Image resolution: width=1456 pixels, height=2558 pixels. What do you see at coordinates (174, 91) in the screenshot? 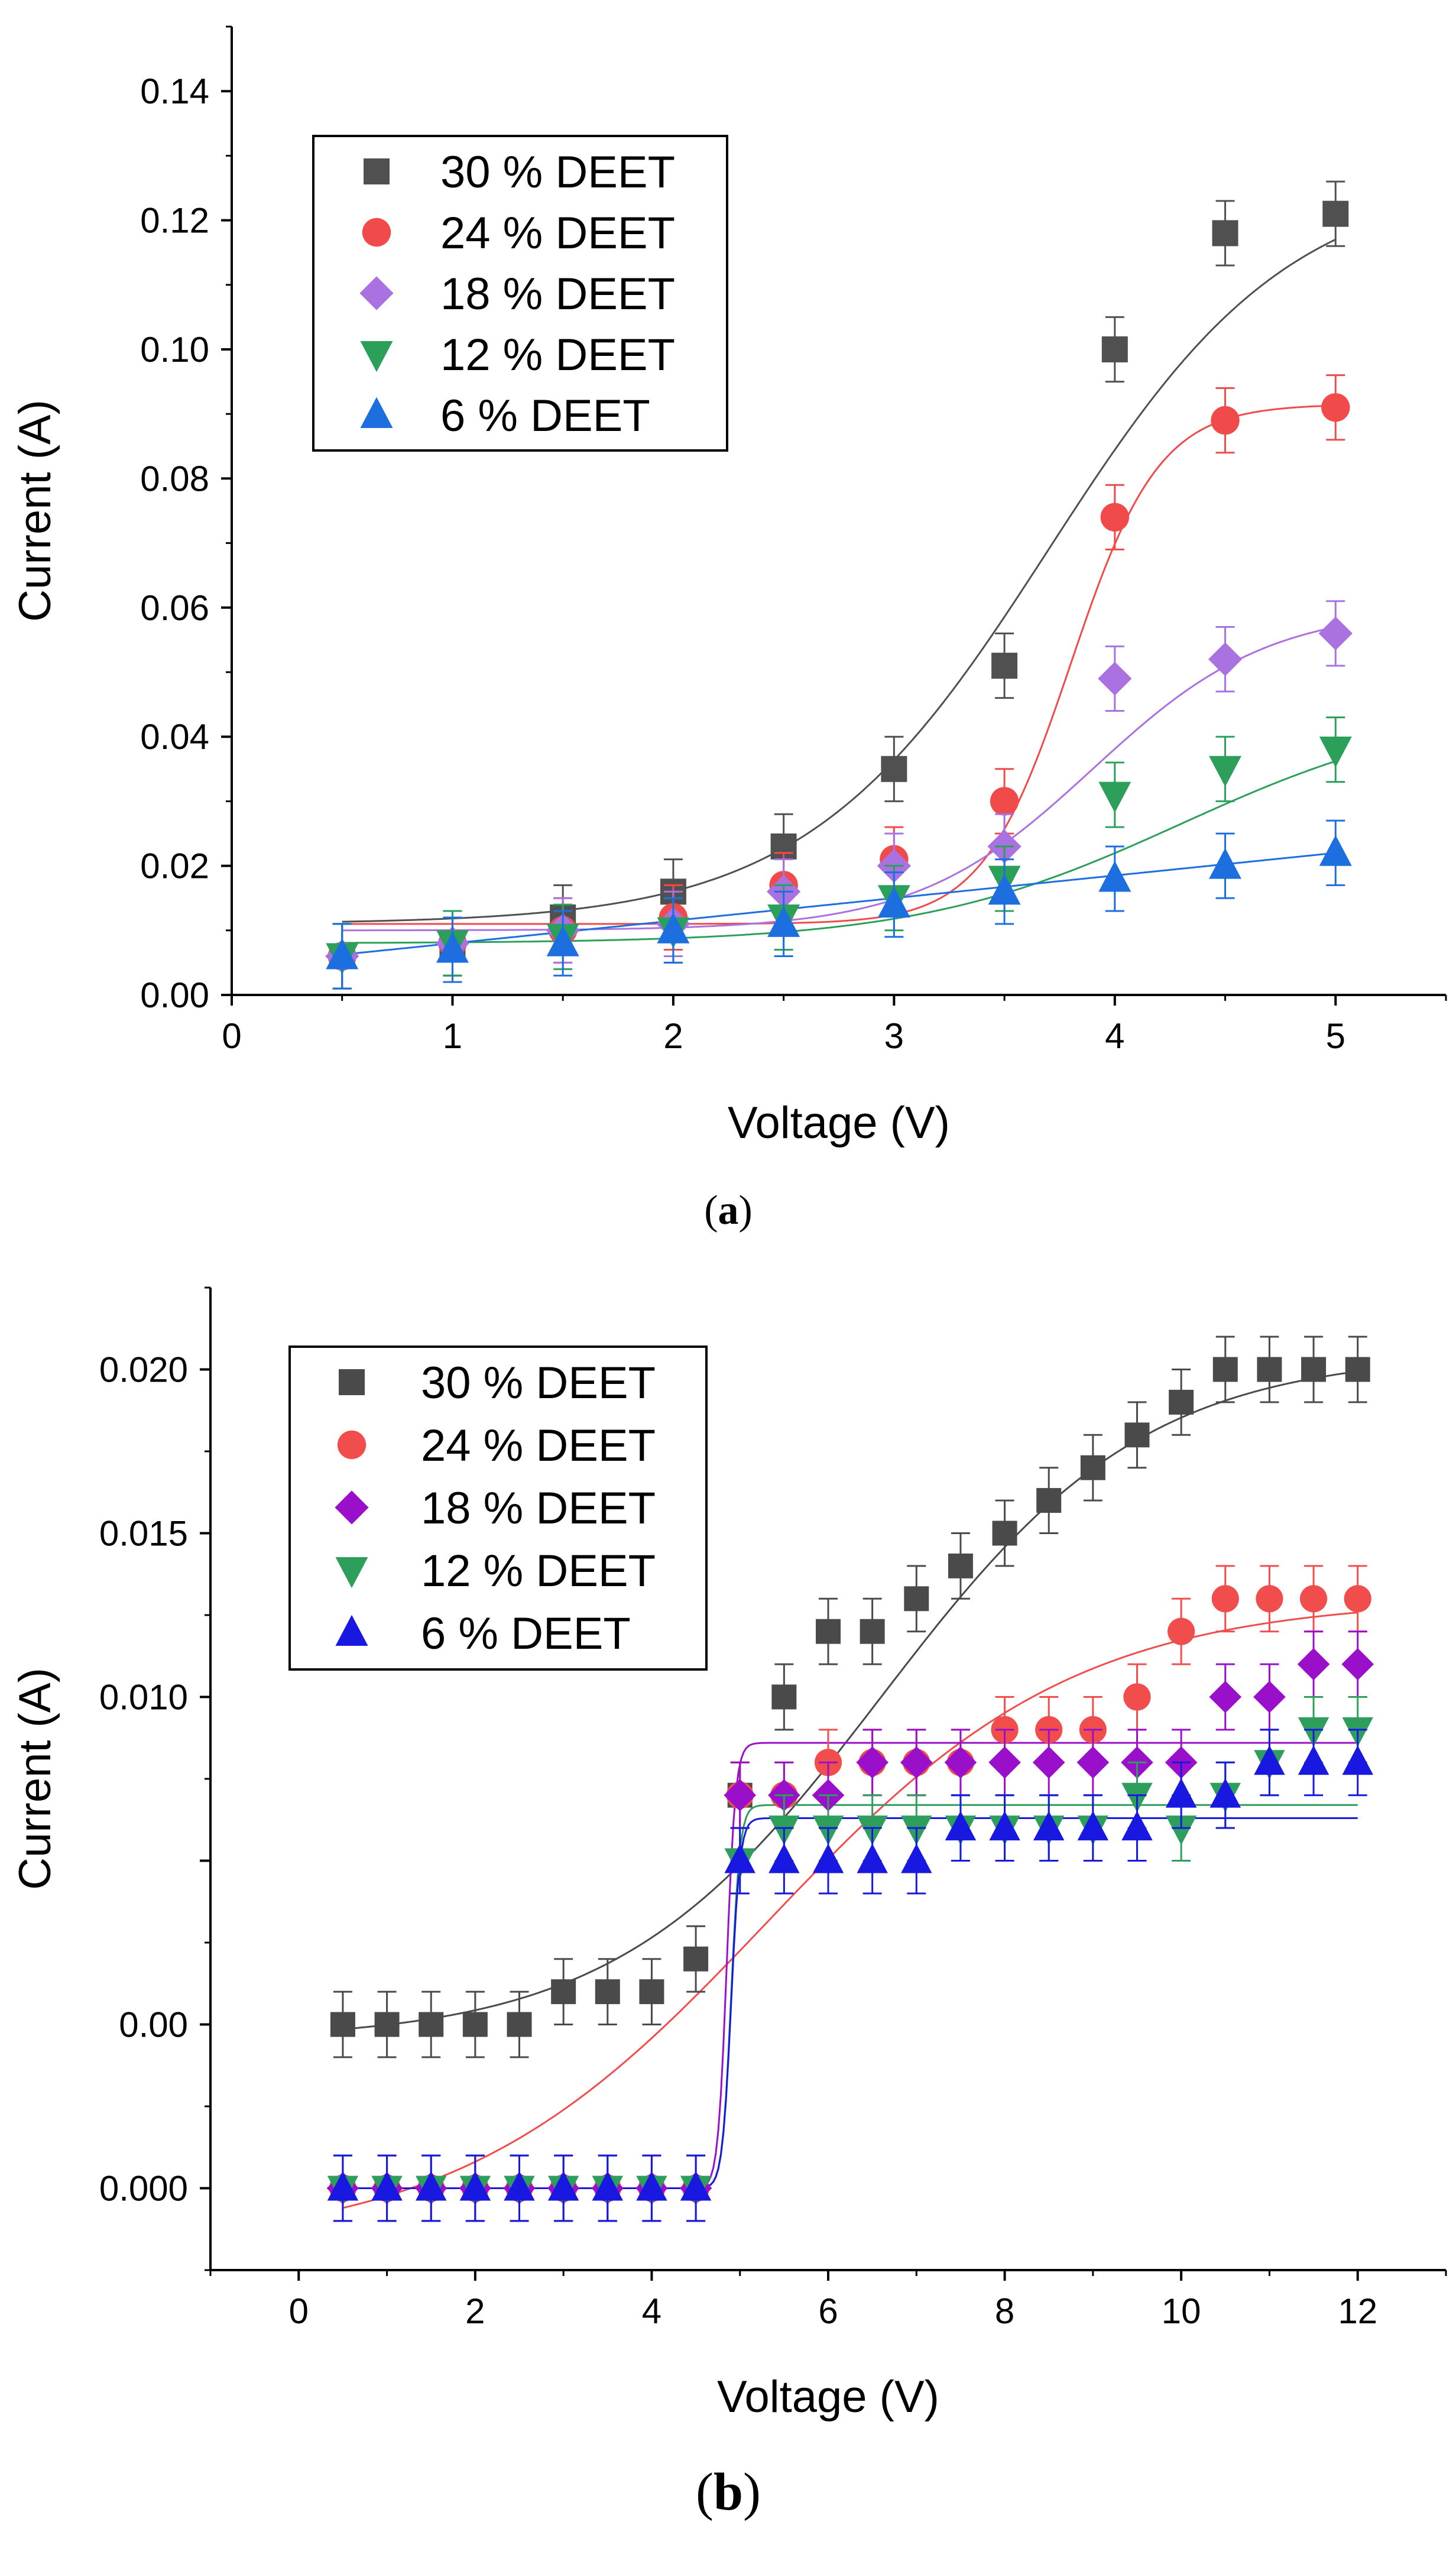
I see `y-tick-label: 0.14` at bounding box center [174, 91].